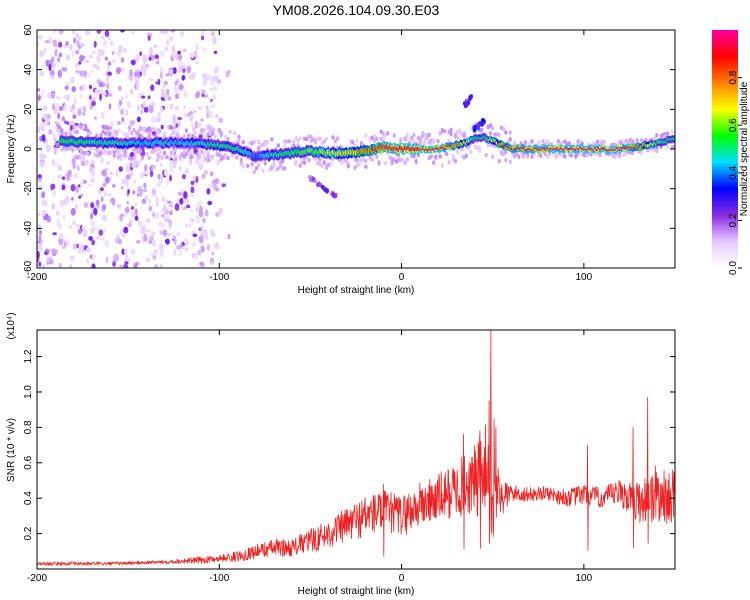 This screenshot has height=600, width=750. I want to click on y-tick-label: 0.8, so click(28, 427).